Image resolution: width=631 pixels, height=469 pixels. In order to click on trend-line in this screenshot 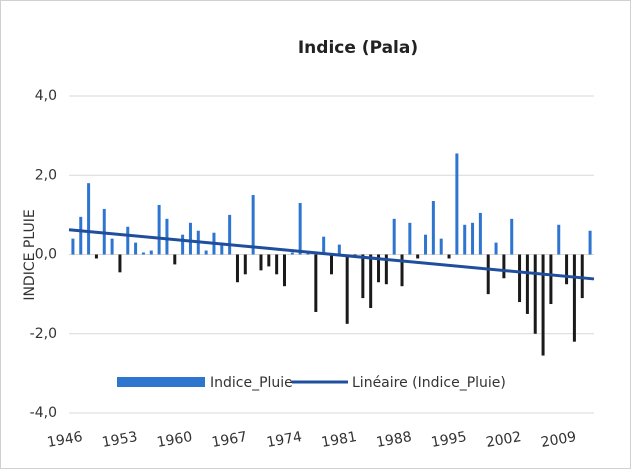, I will do `click(331, 254)`.